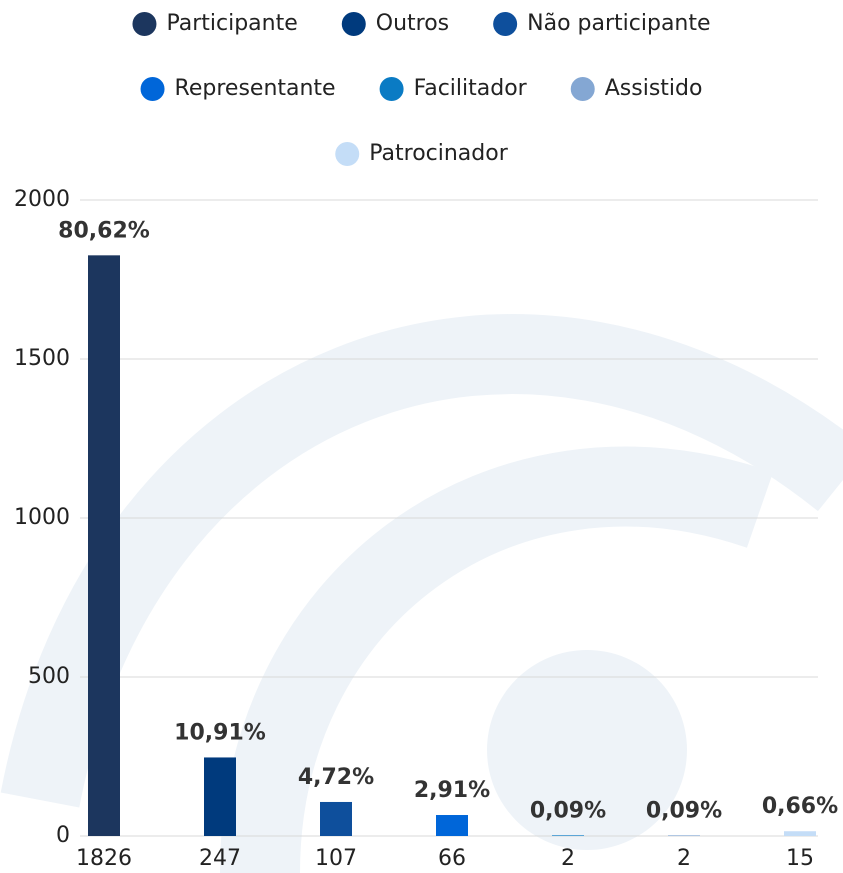  I want to click on x-tick-label: 66, so click(452, 858).